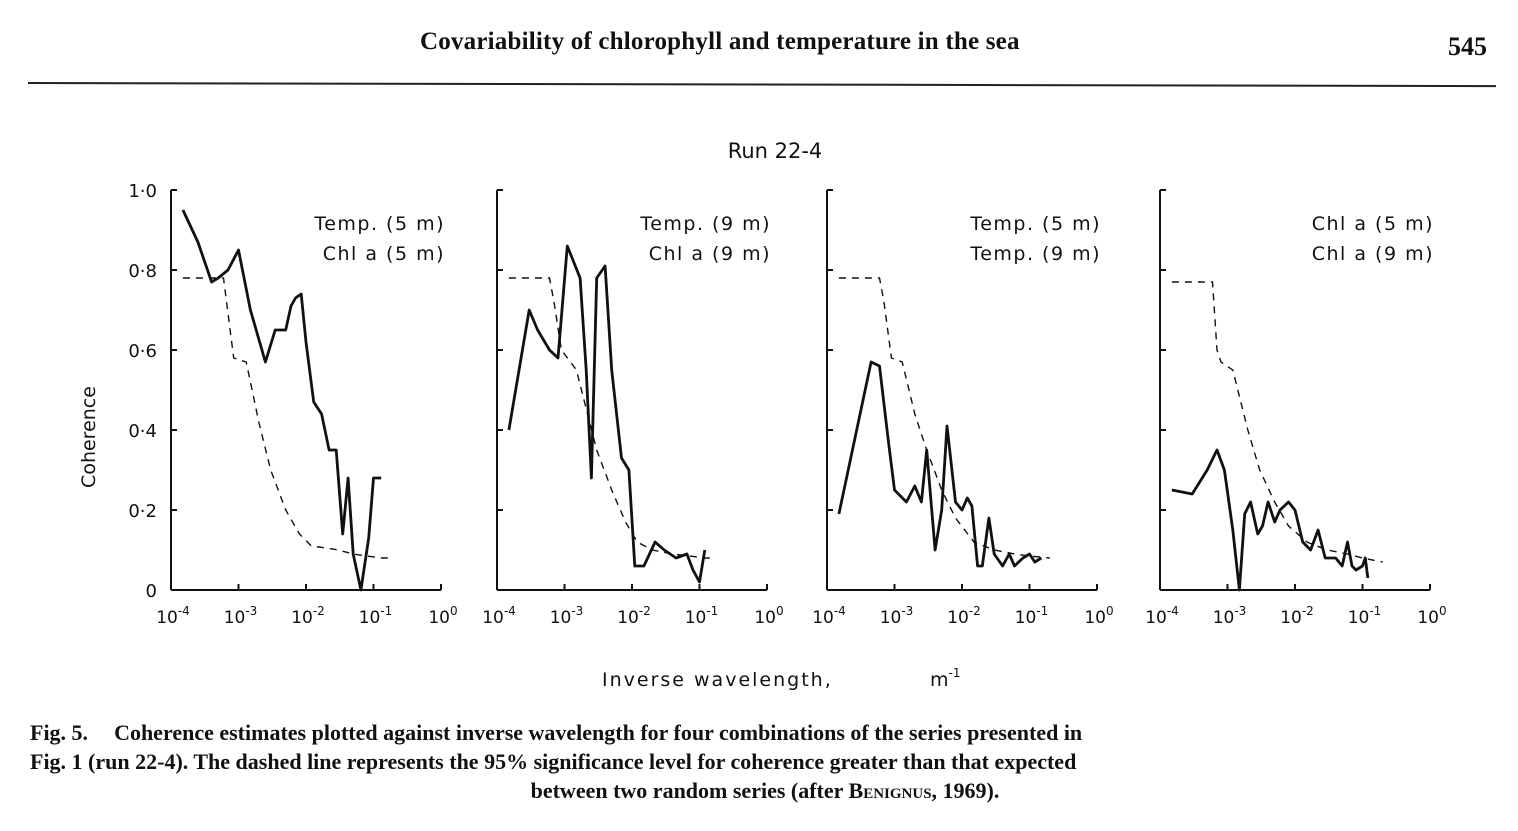 The image size is (1518, 831). I want to click on caption-text-3b: , 1969)., so click(965, 790).